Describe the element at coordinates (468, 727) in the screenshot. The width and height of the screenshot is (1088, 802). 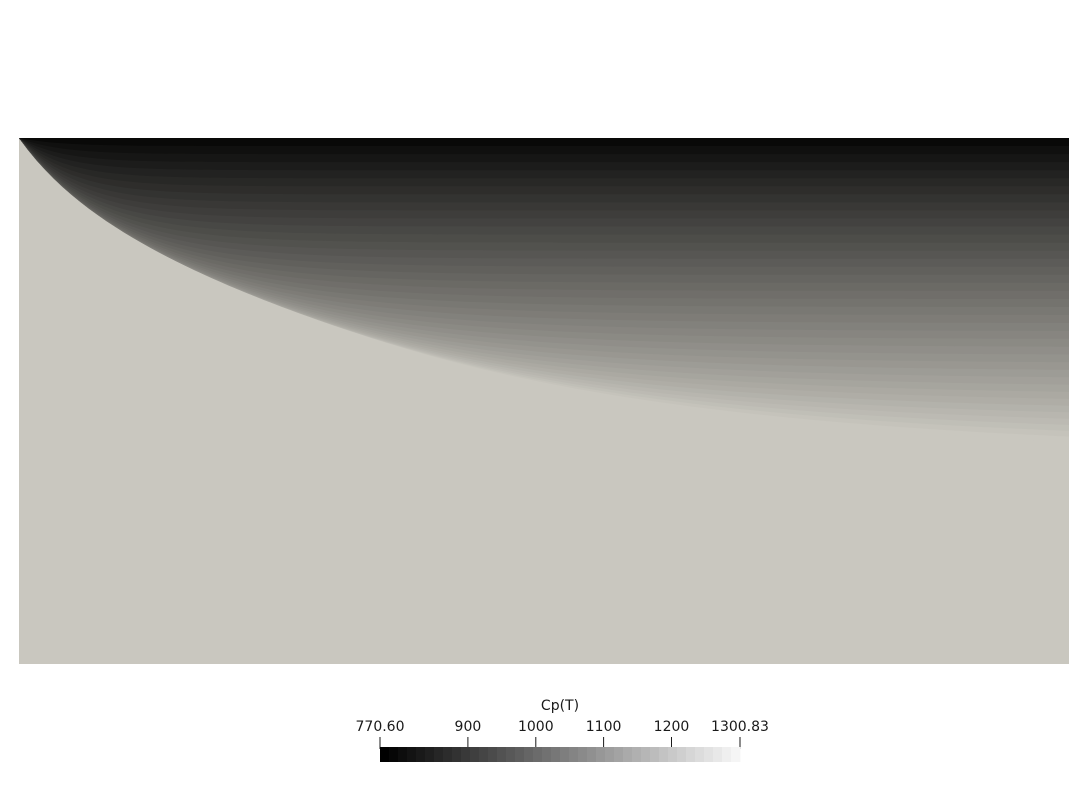
I see `colorbar-tick-label: 900` at that location.